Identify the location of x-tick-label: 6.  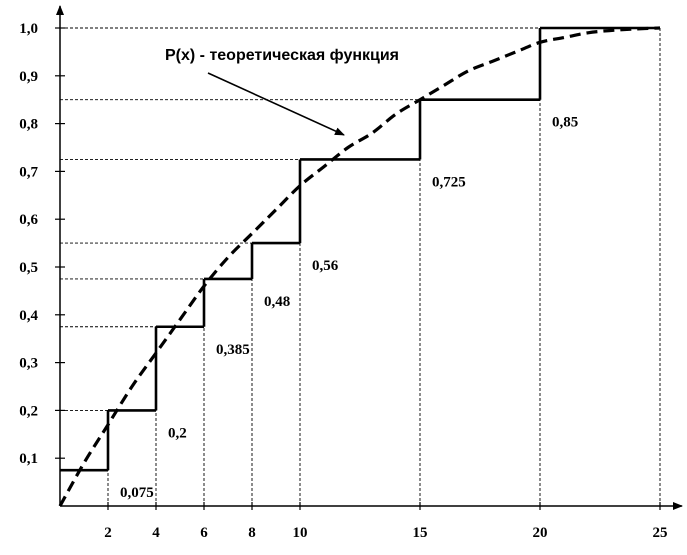
(204, 533).